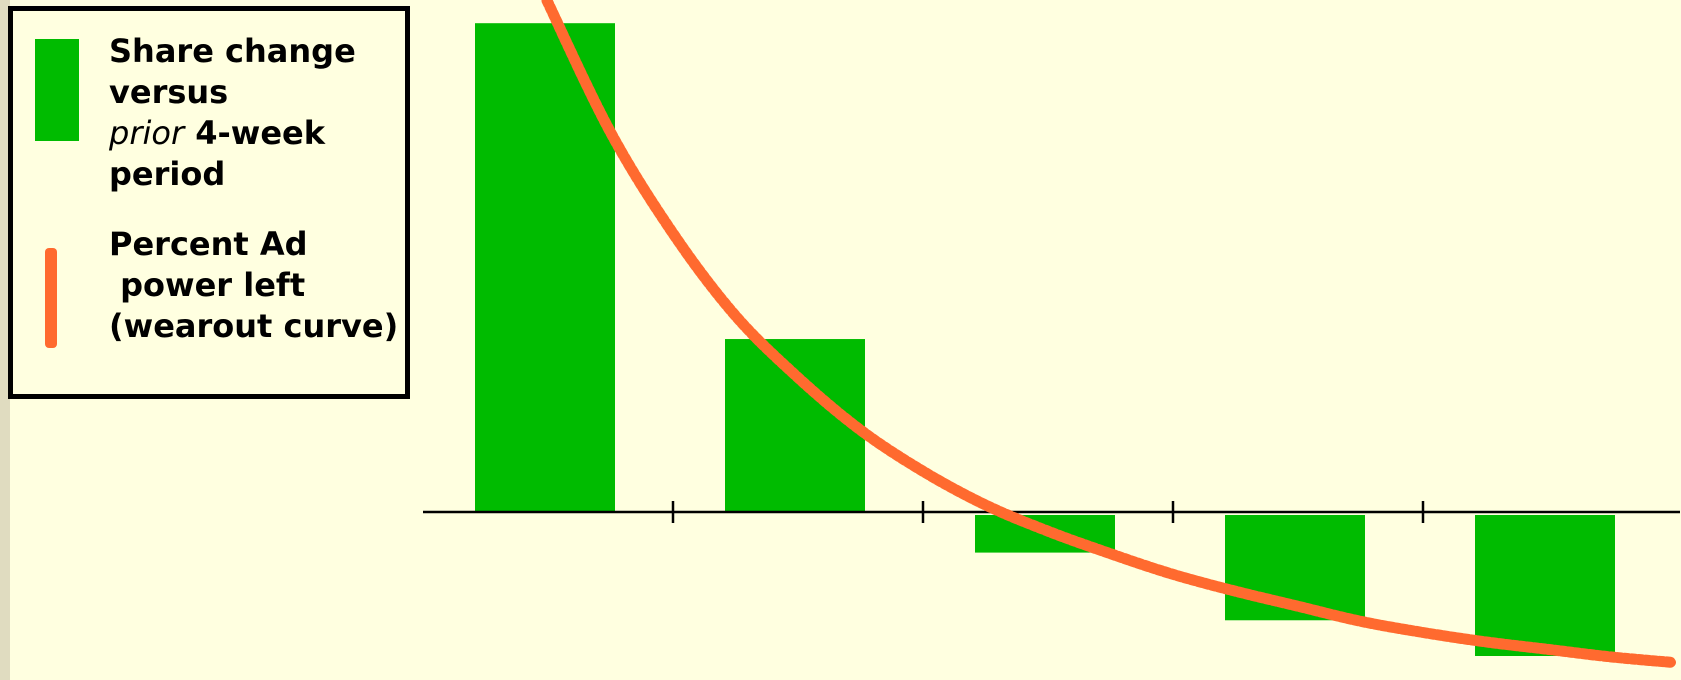 The height and width of the screenshot is (680, 1681). I want to click on legend-label-wearout-curve: Percent Ad power left (wearout curve), so click(253, 285).